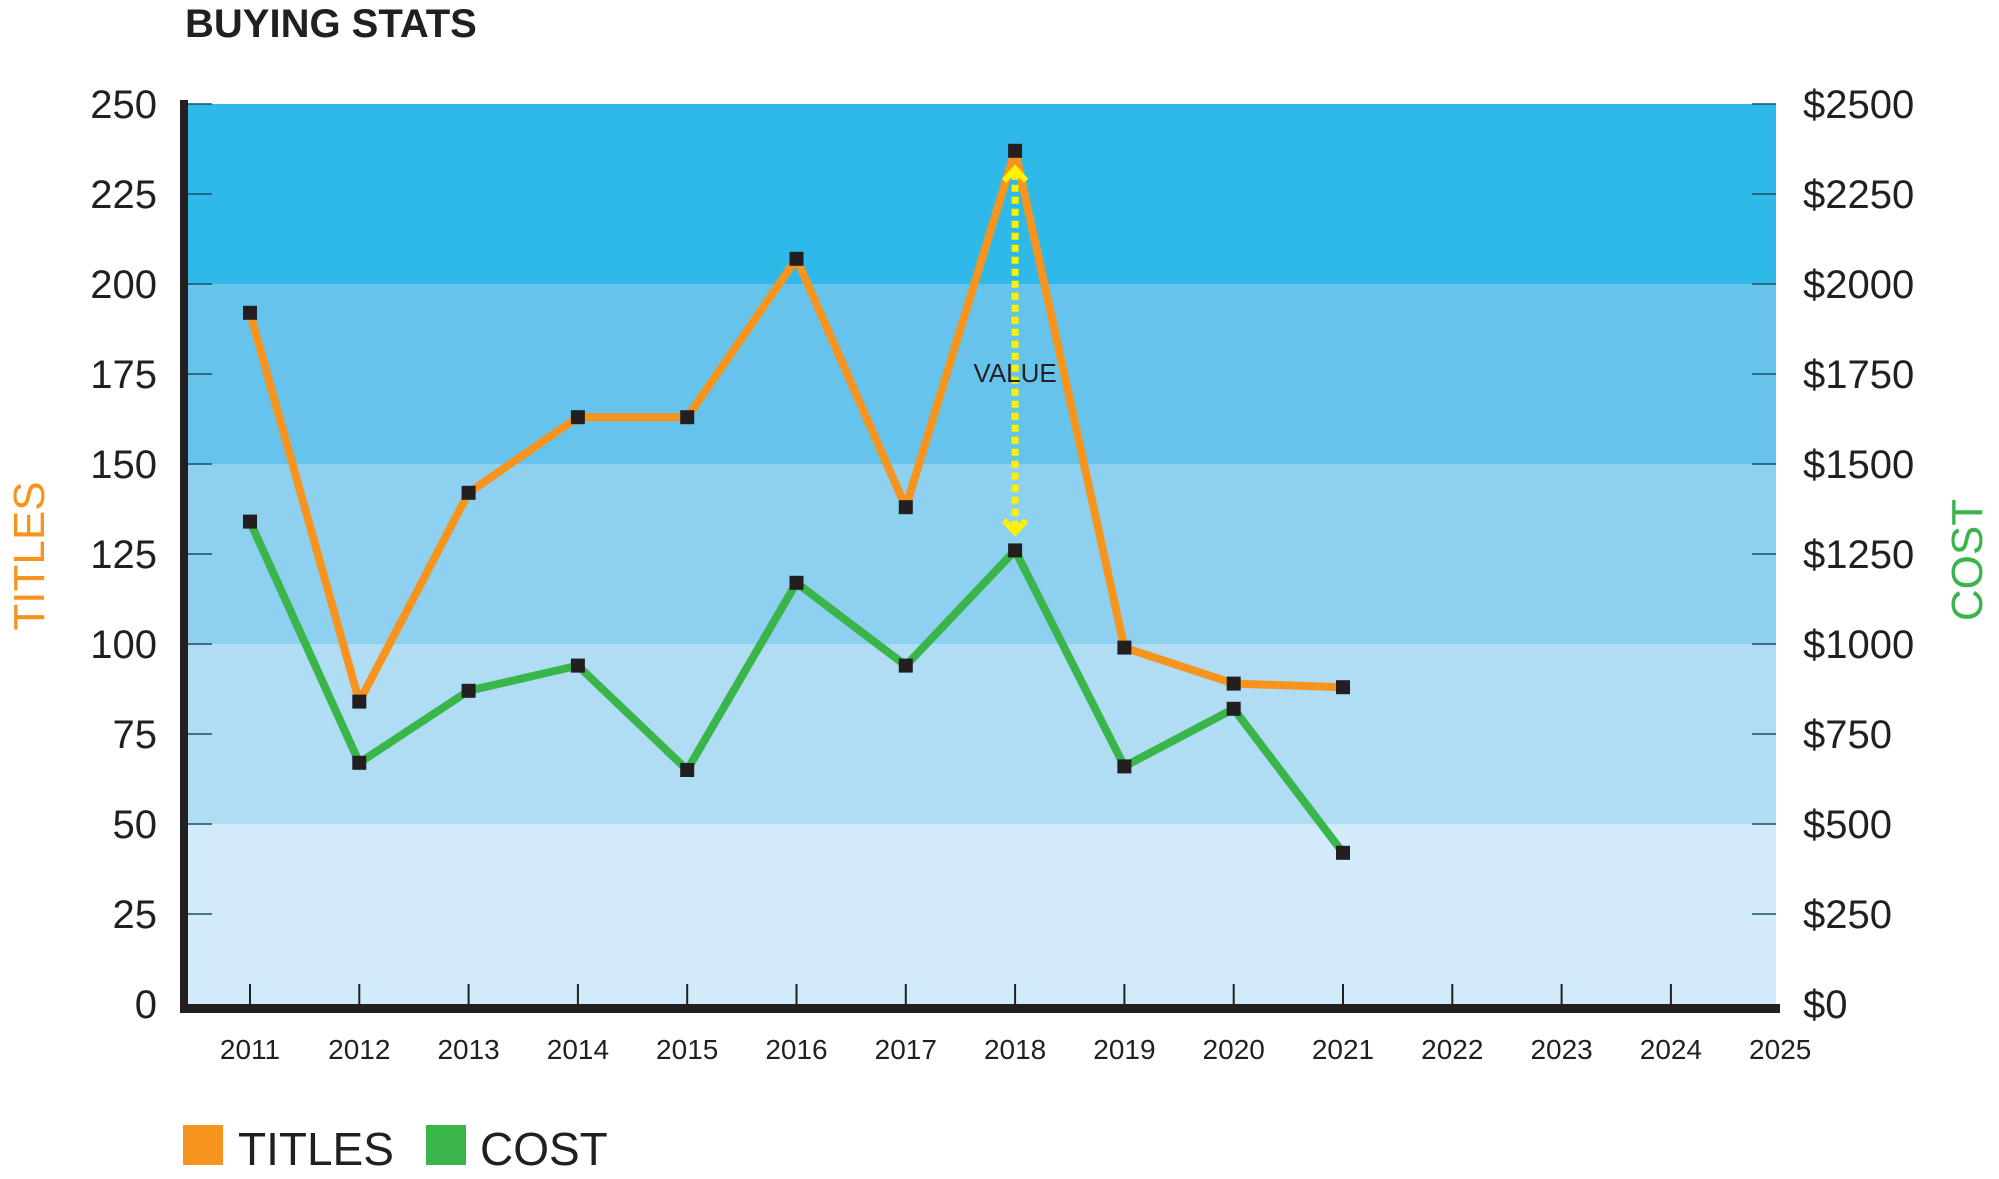 This screenshot has width=1999, height=1179. Describe the element at coordinates (1967, 560) in the screenshot. I see `y2-axis-title-cost: COST` at that location.